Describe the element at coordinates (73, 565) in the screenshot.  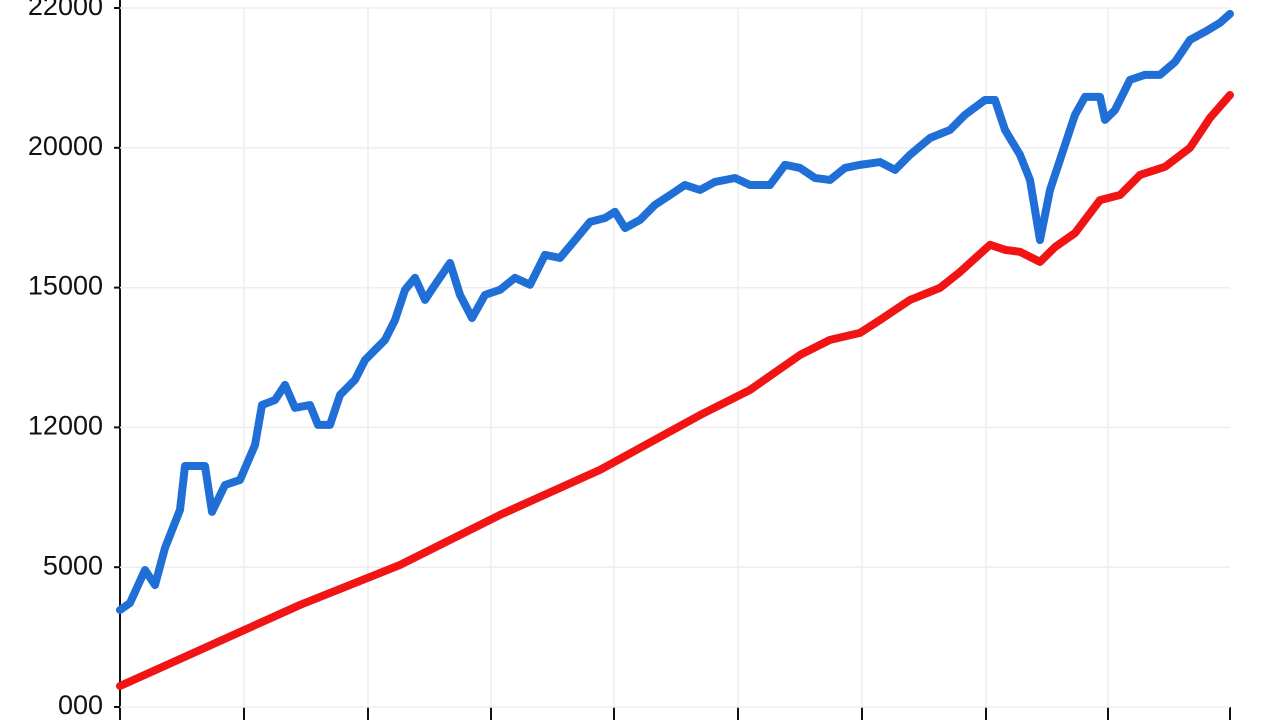
I see `y-tick-label: 5000` at that location.